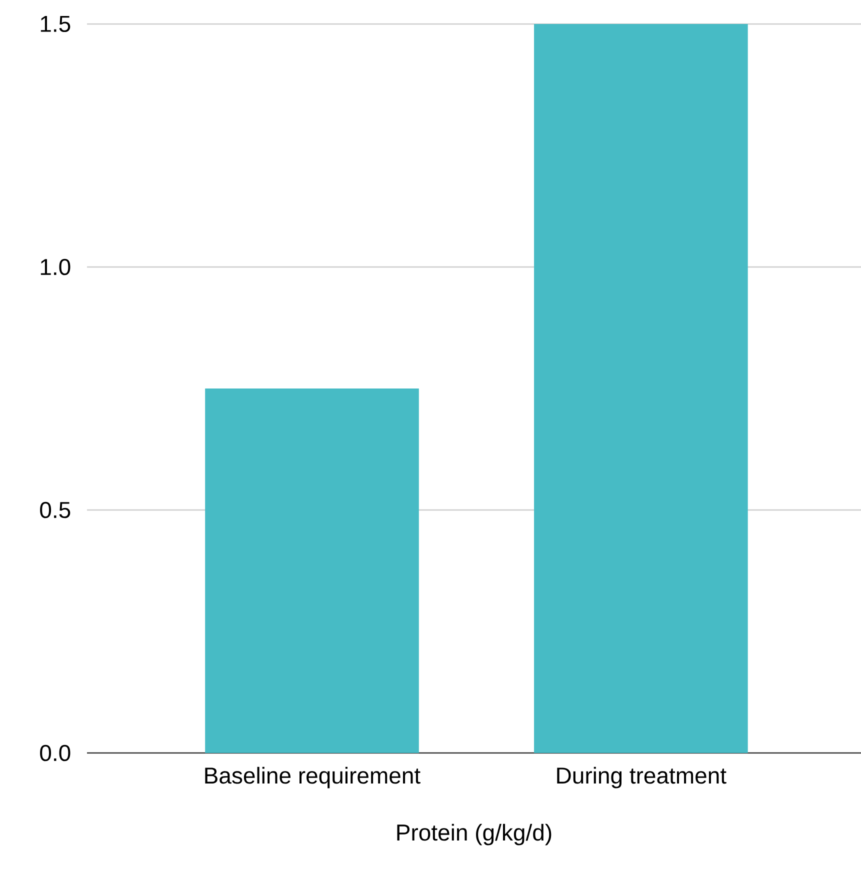 This screenshot has height=892, width=861. What do you see at coordinates (55, 510) in the screenshot?
I see `y-tick-label: 0.5` at bounding box center [55, 510].